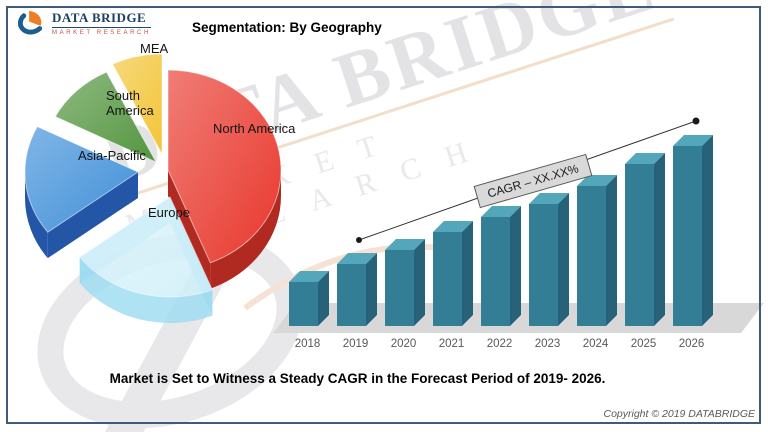 Image resolution: width=768 pixels, height=432 pixels. What do you see at coordinates (419, 282) in the screenshot?
I see `bar-side-2020` at bounding box center [419, 282].